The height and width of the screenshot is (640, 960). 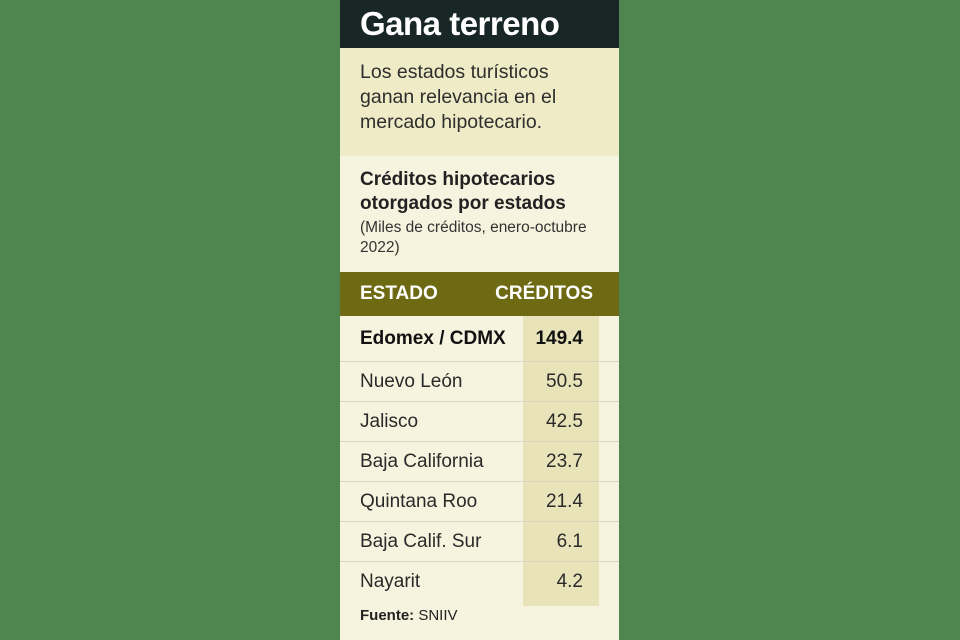 I want to click on row-creditos: 23.7, so click(x=564, y=461).